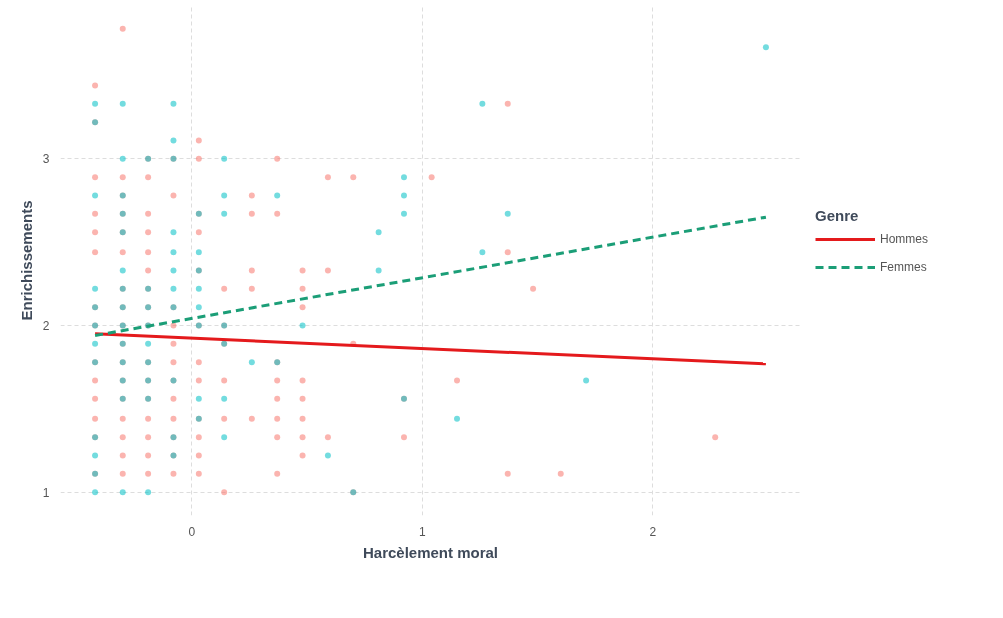 Image resolution: width=1003 pixels, height=618 pixels. Describe the element at coordinates (192, 531) in the screenshot. I see `x-tick-label: 0` at that location.